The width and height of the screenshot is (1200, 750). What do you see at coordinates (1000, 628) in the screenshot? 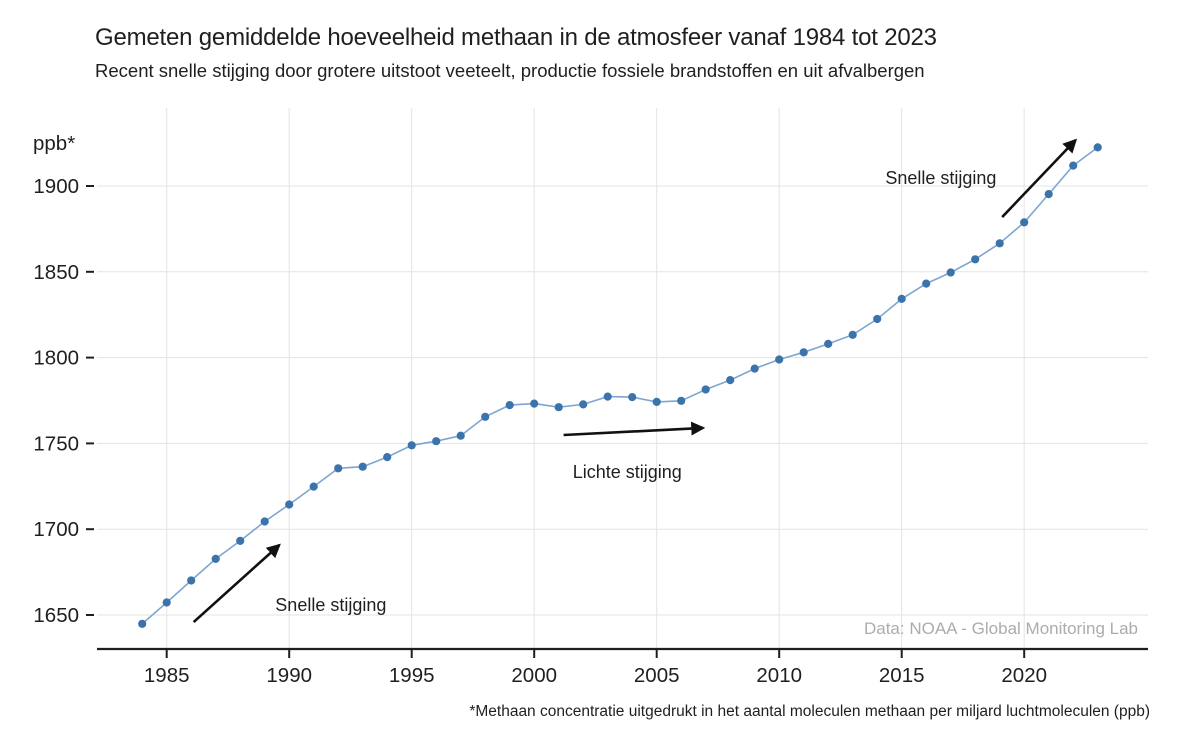
I see `data-source-label: Data: NOAA - Global Monitoring Lab` at bounding box center [1000, 628].